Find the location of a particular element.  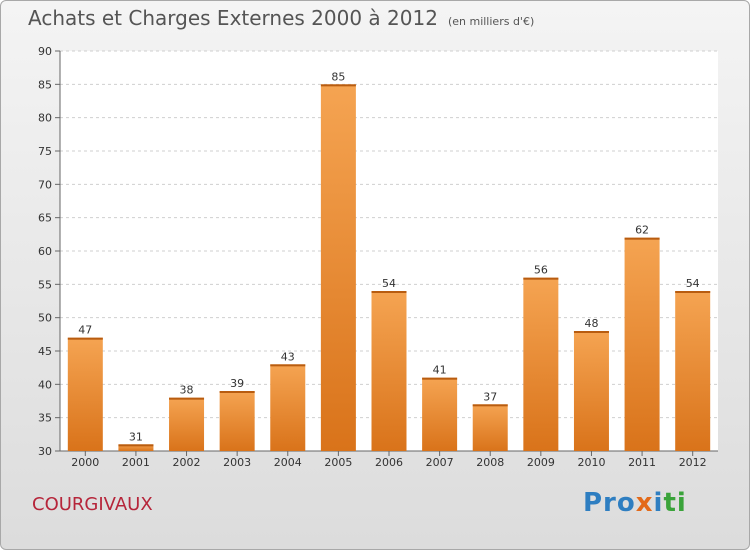

data-label: 43 is located at coordinates (288, 356).